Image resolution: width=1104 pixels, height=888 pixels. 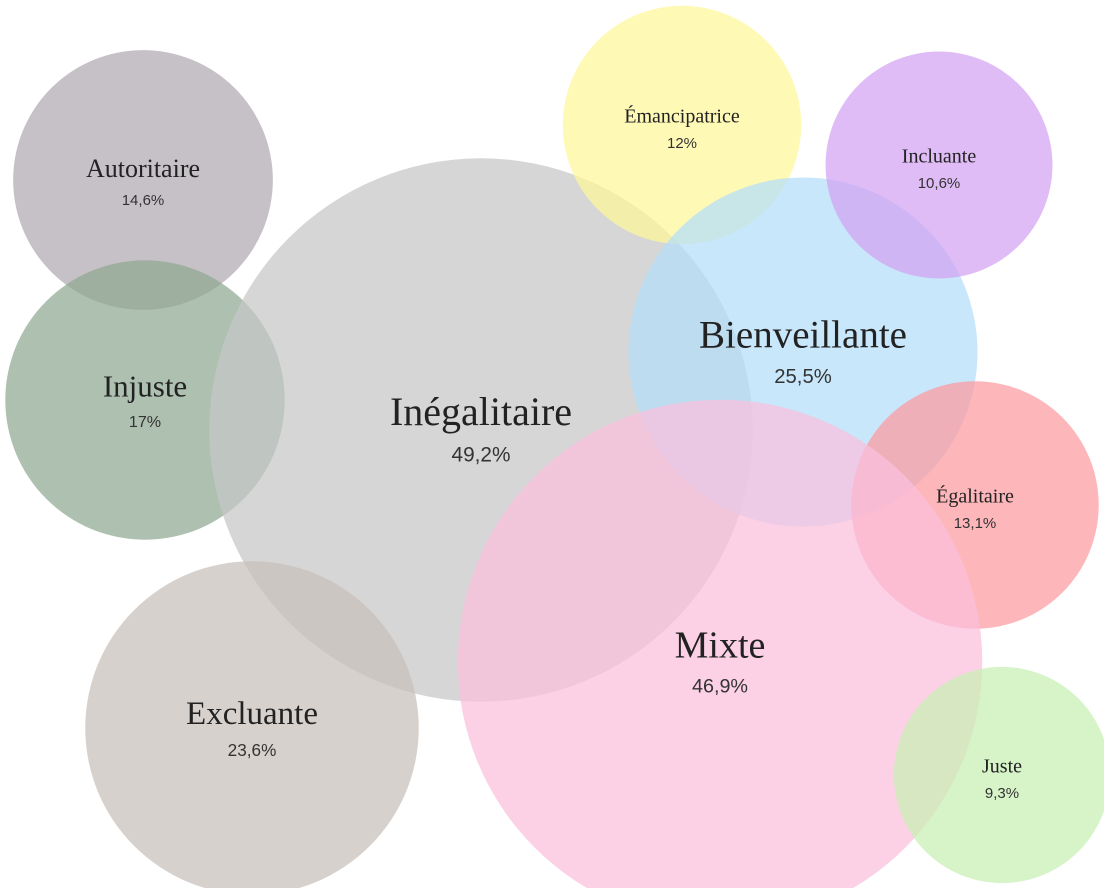 I want to click on bubble-label: Juste, so click(x=1002, y=767).